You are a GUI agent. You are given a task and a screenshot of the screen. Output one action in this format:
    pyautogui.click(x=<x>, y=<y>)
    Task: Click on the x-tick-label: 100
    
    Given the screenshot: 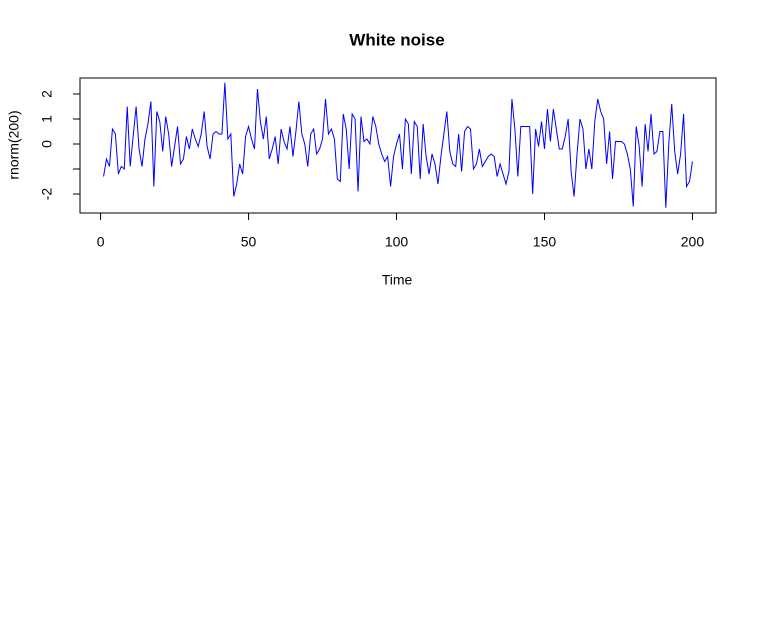 What is the action you would take?
    pyautogui.click(x=397, y=242)
    